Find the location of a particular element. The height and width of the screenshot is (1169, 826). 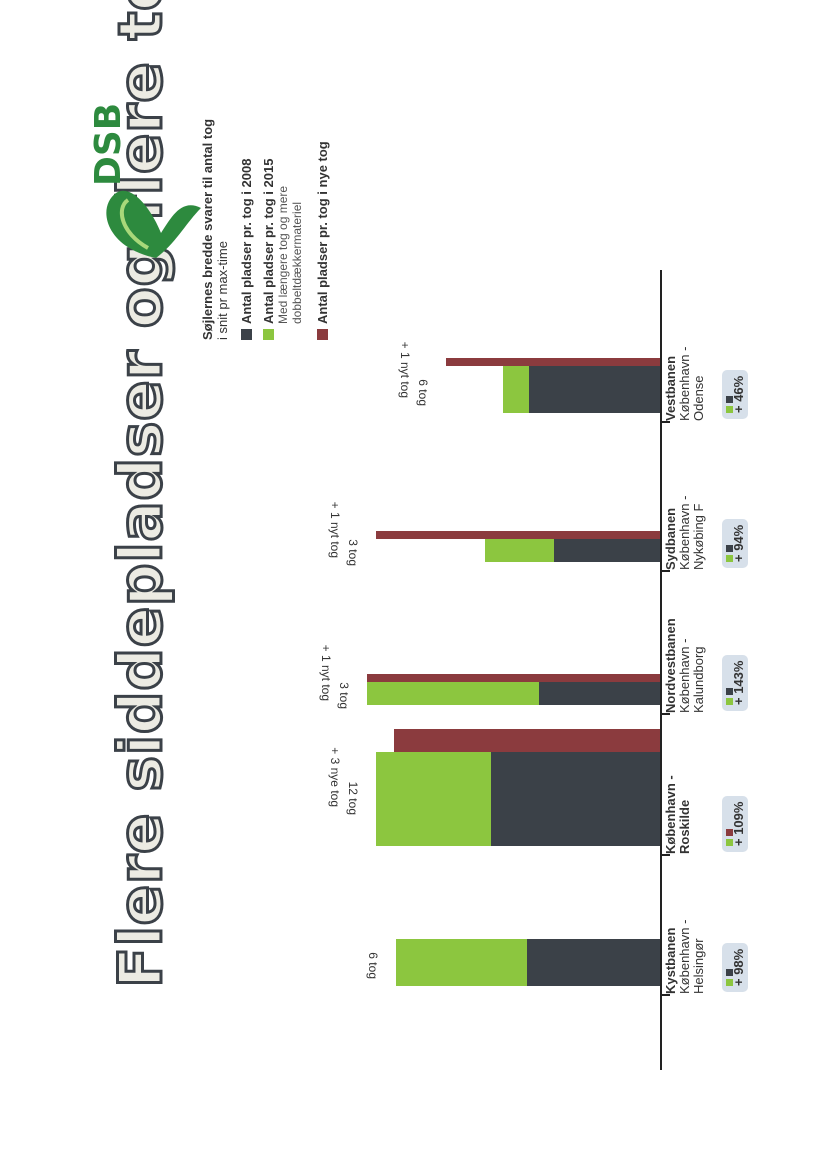

legend-swatch-green is located at coordinates (268, 334).